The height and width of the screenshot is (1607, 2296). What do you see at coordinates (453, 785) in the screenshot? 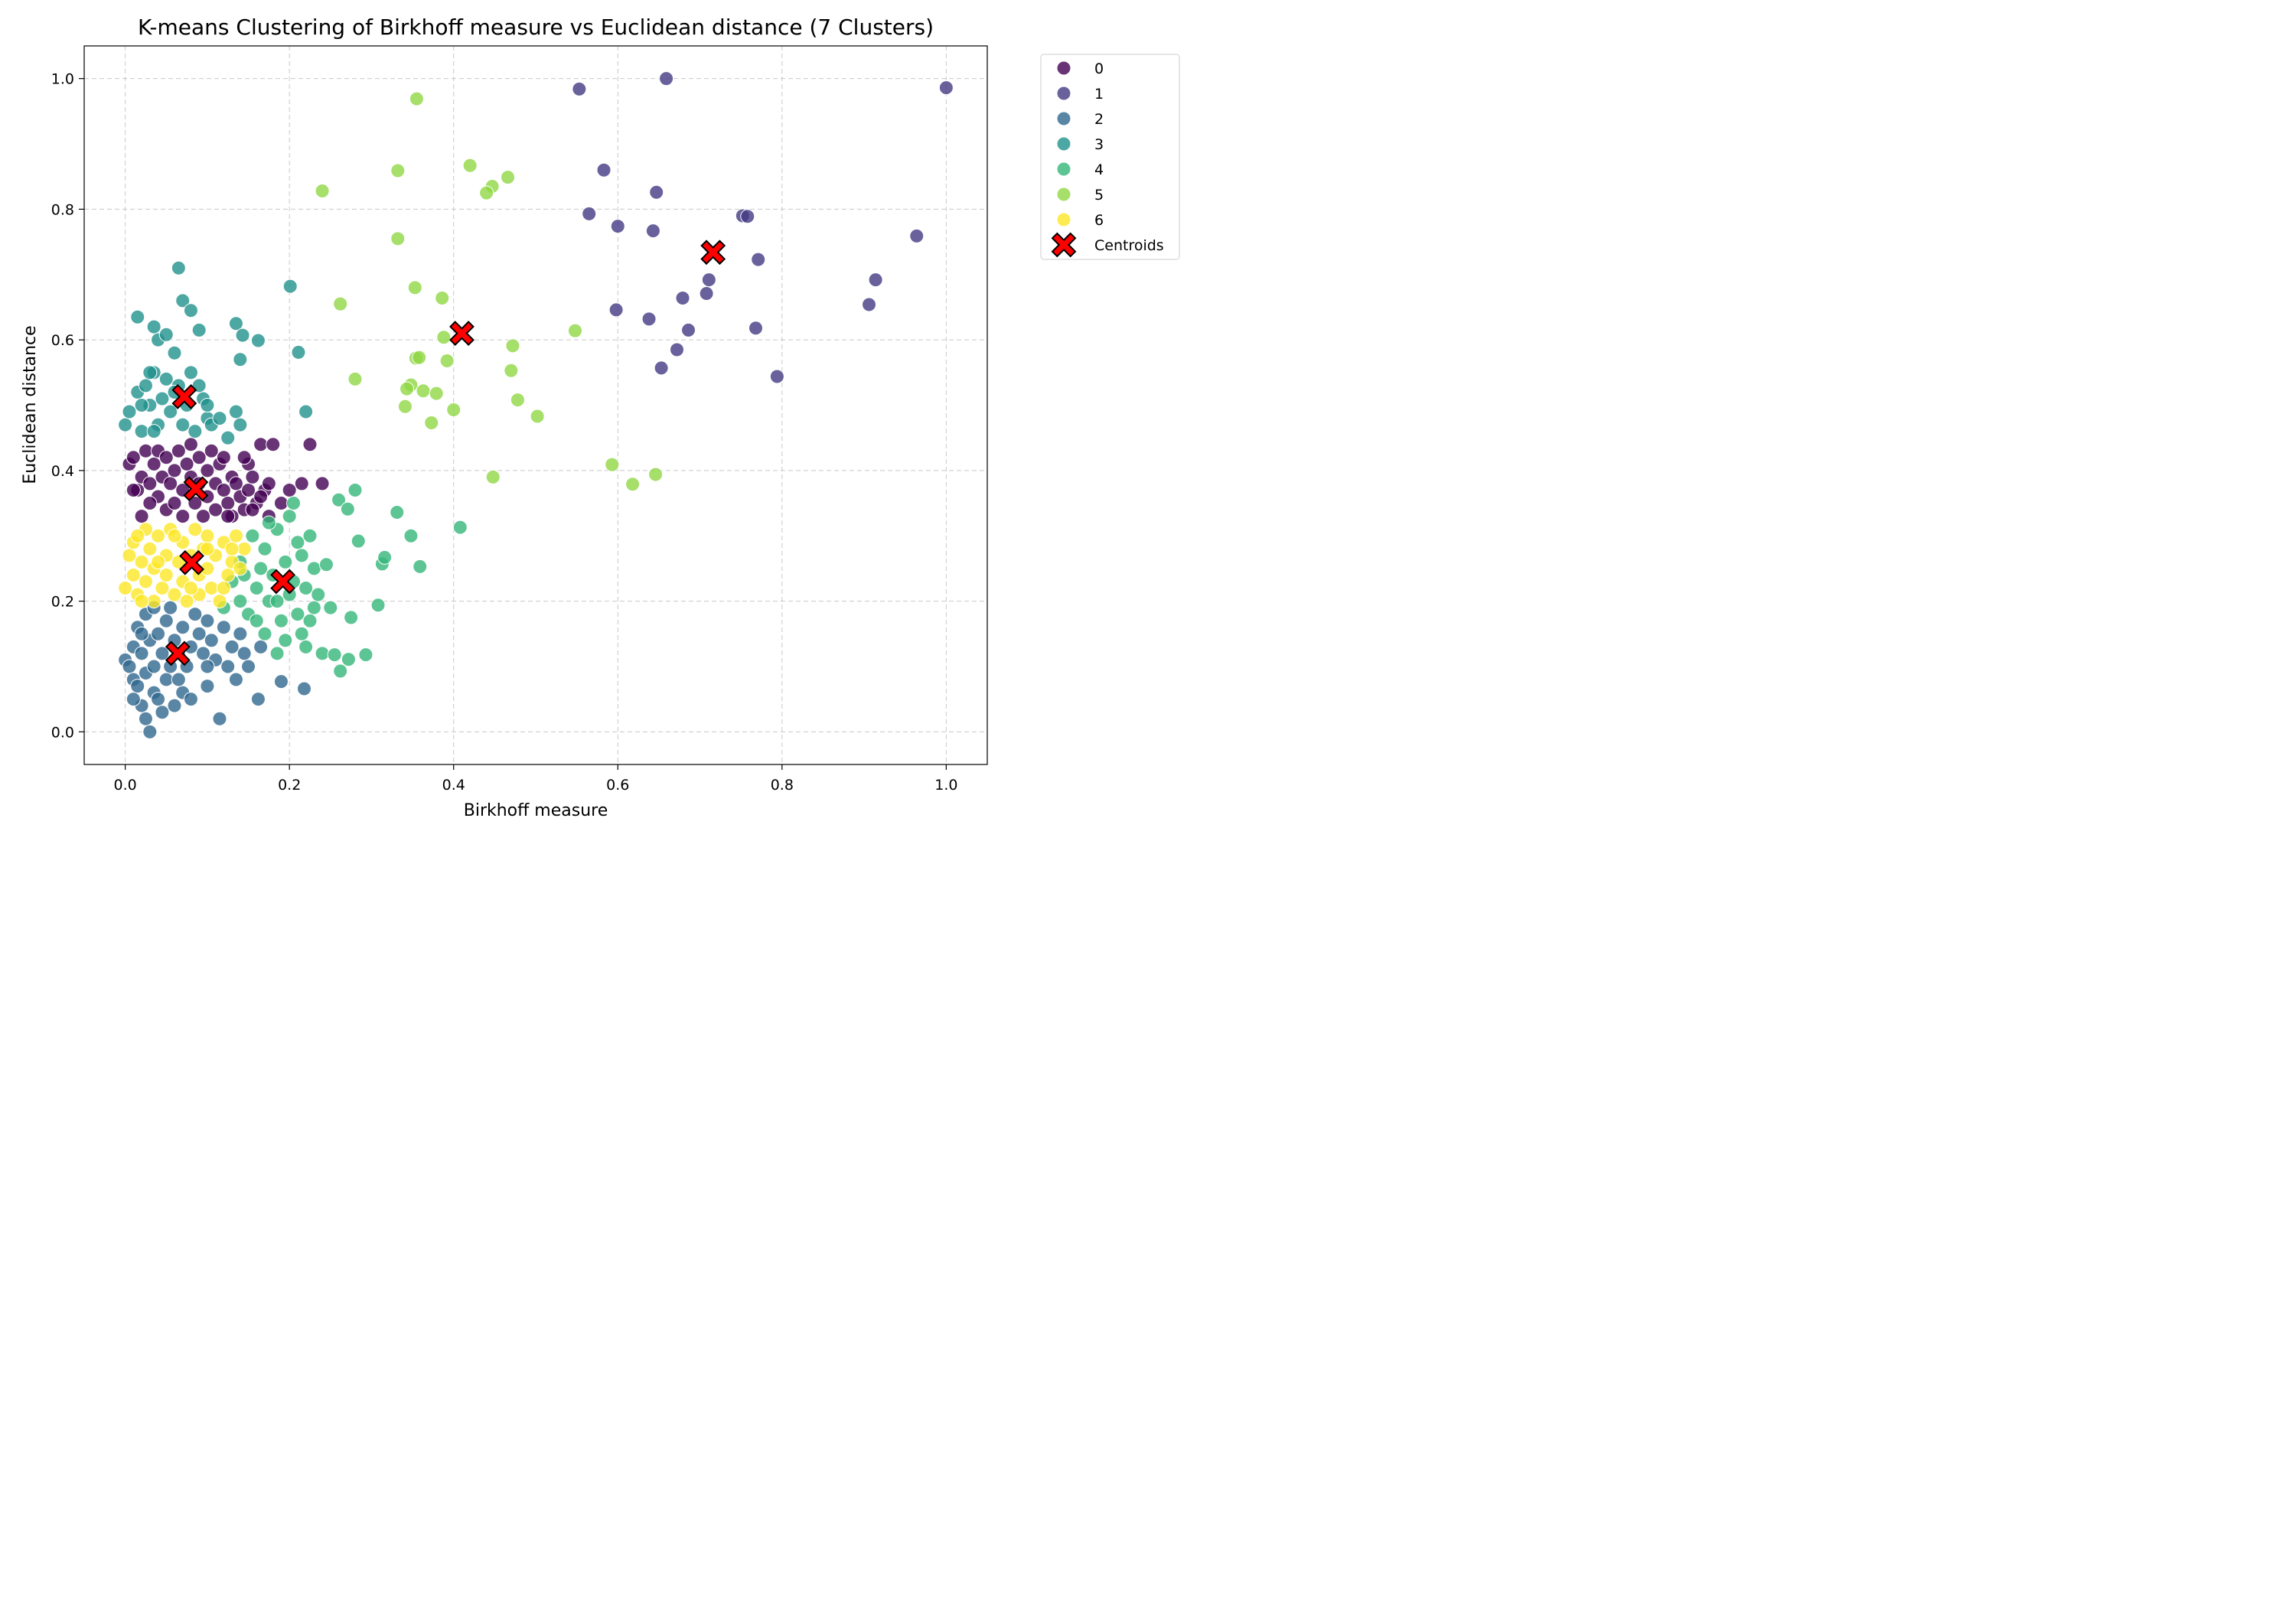
I see `x-tick-label: 0.4` at bounding box center [453, 785].